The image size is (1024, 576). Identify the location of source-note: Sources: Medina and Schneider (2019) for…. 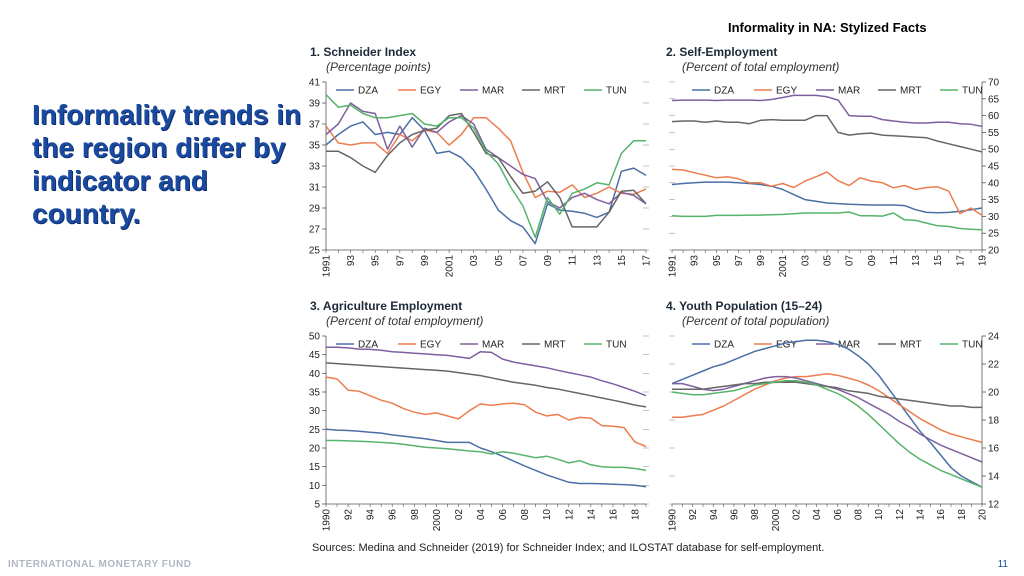
(568, 548).